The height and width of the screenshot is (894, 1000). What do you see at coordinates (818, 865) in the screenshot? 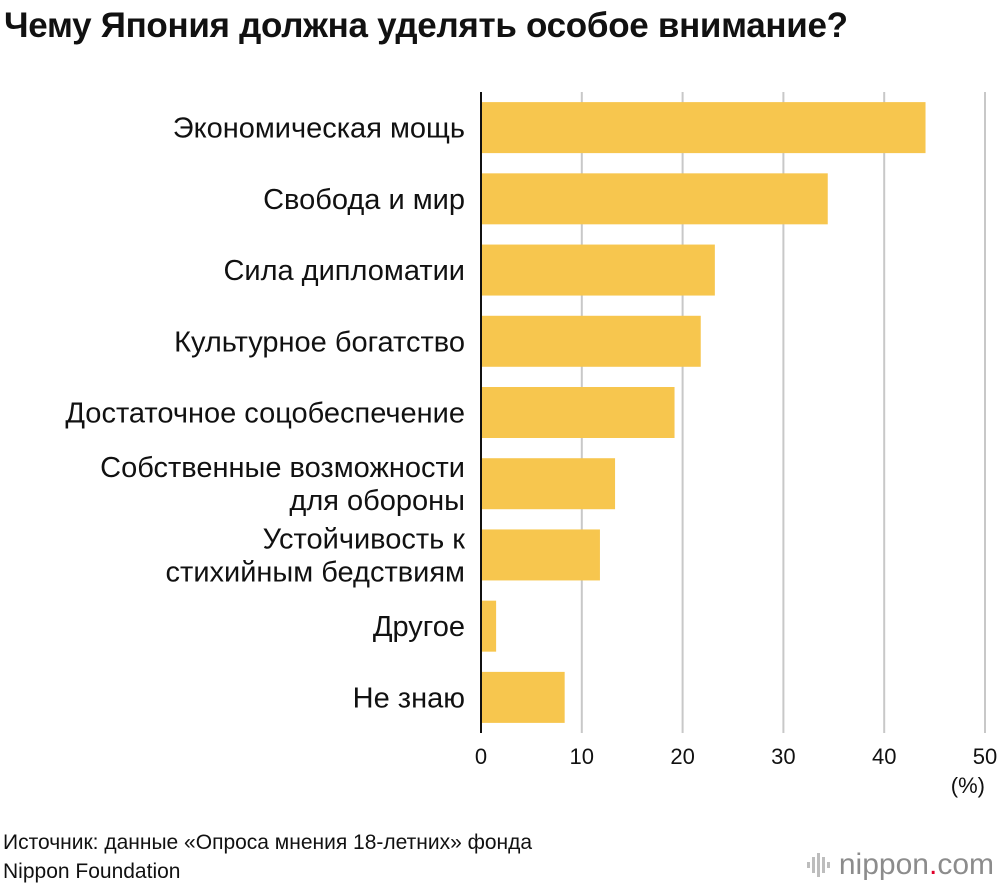
I see `sound-wave-icon` at bounding box center [818, 865].